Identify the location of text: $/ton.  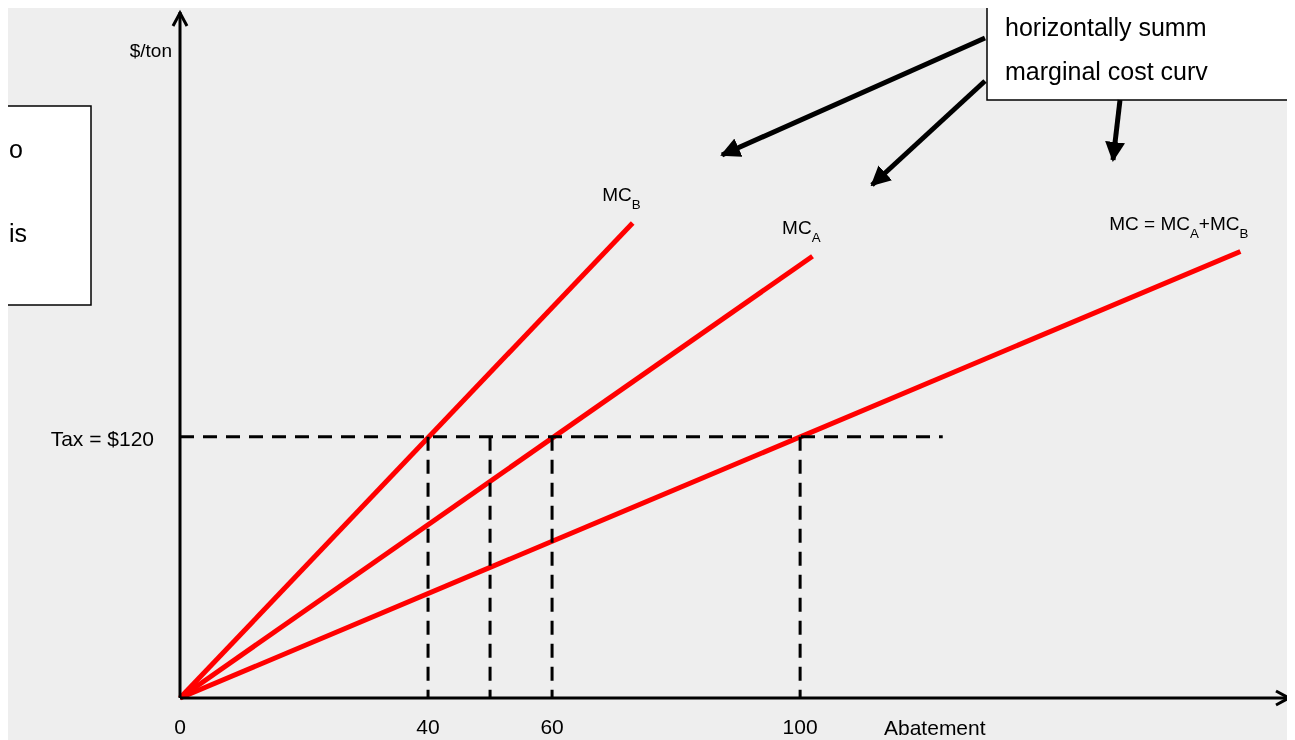
(150, 50).